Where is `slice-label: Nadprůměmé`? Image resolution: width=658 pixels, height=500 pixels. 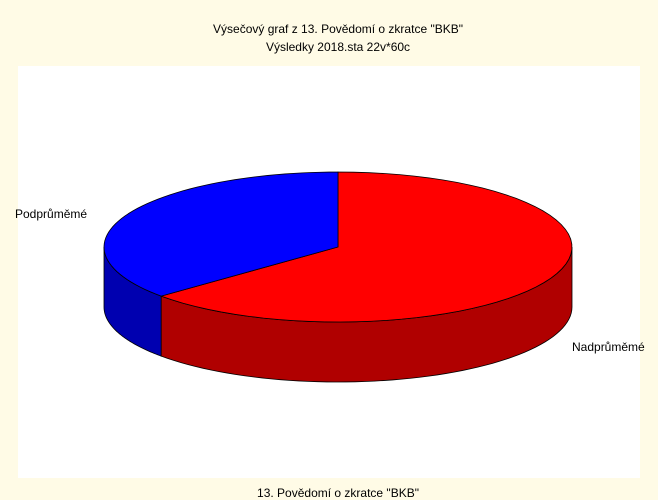 slice-label: Nadprůměmé is located at coordinates (608, 347).